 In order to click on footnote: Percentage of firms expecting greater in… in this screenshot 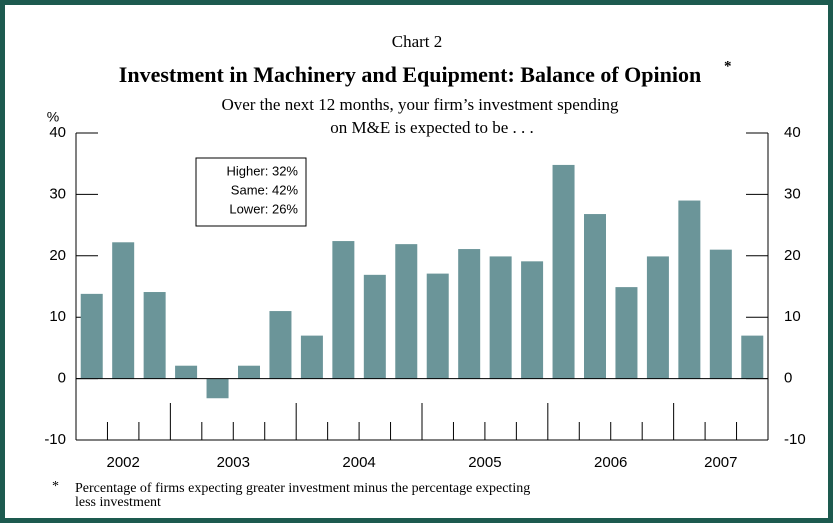, I will do `click(302, 488)`.